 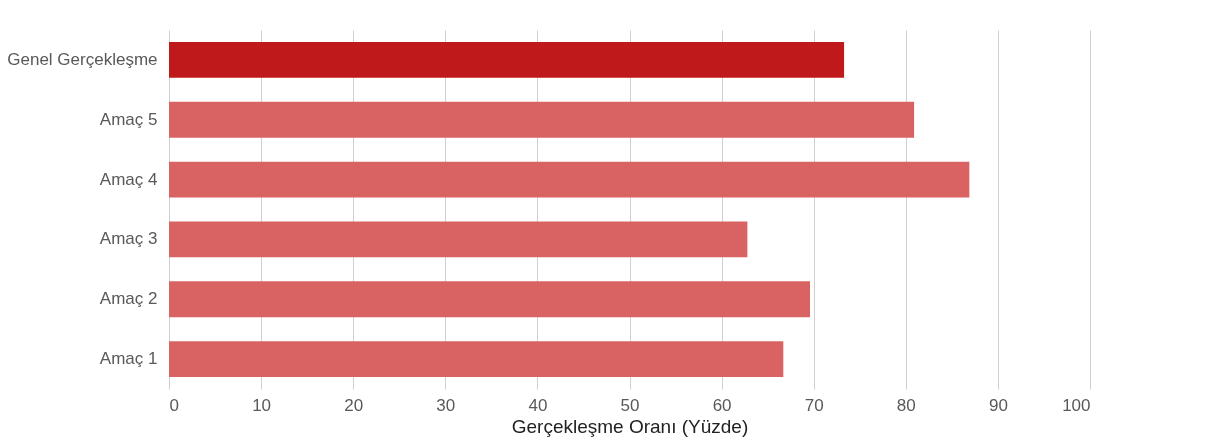 I want to click on x-tick-label: 30, so click(x=446, y=405).